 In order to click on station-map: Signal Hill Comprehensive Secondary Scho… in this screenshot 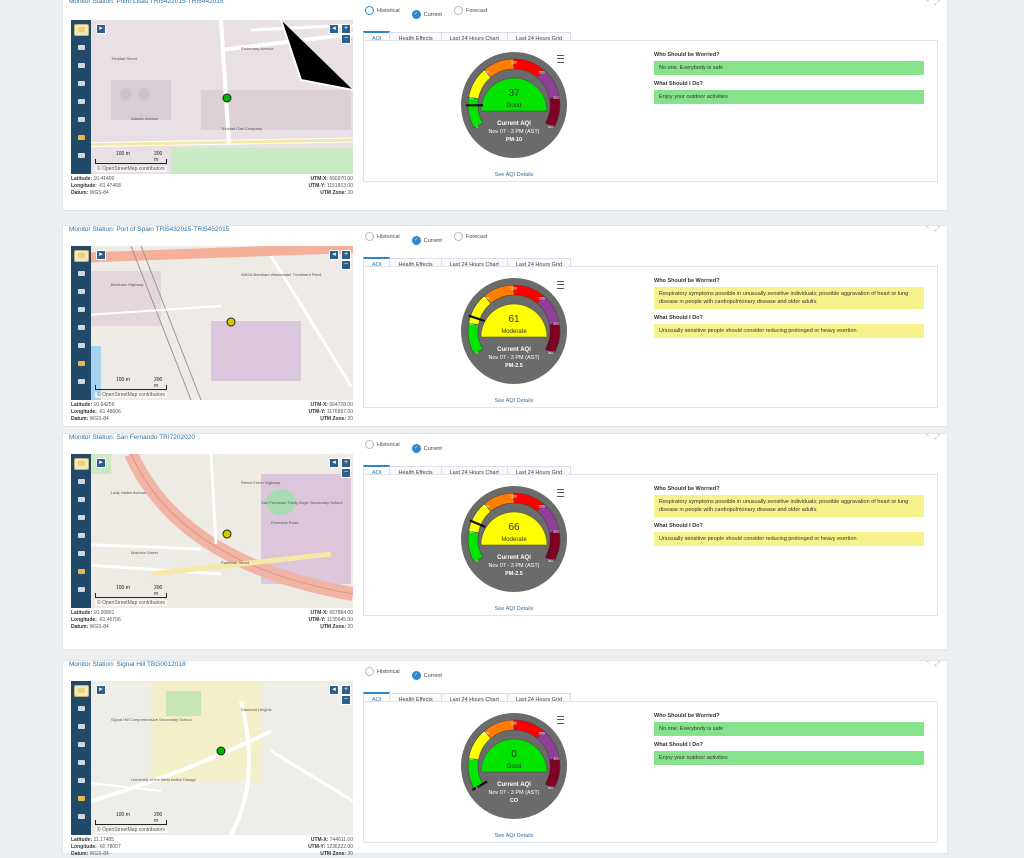, I will do `click(212, 758)`.